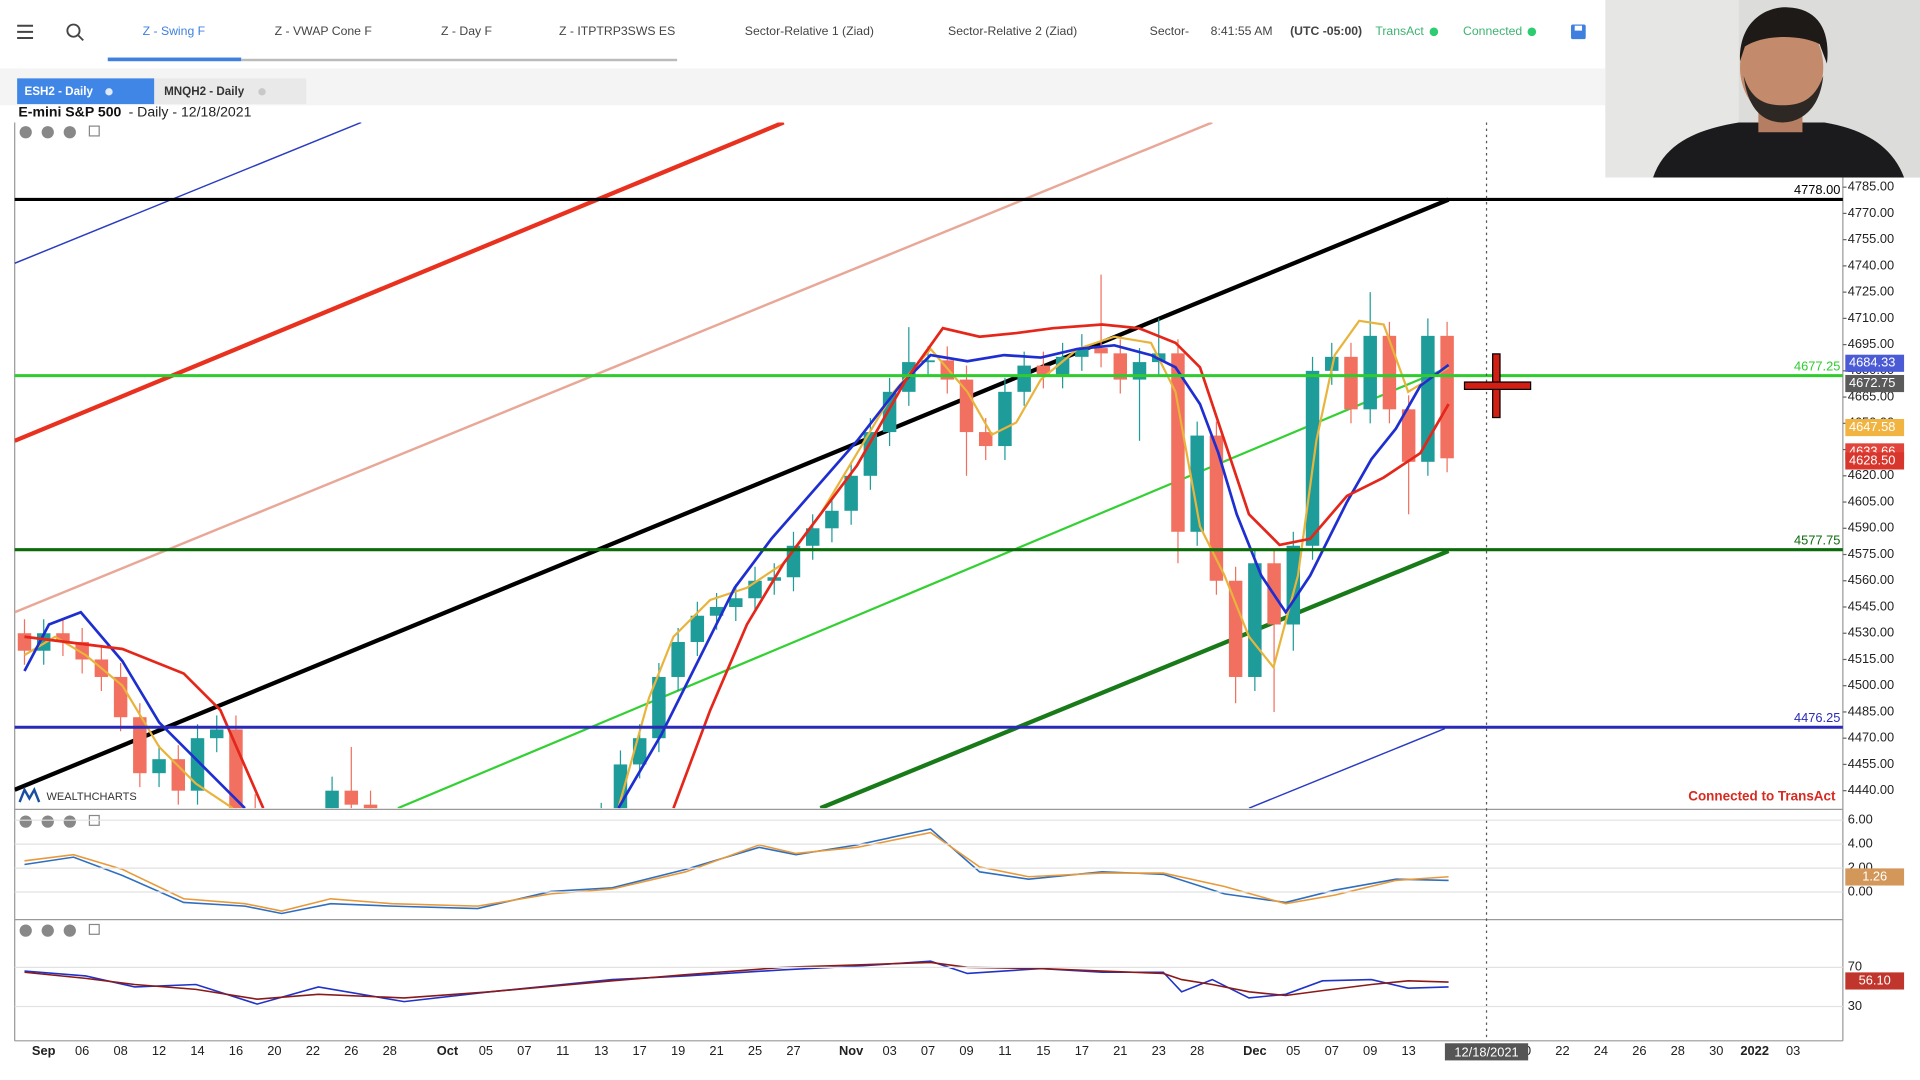 This screenshot has width=1920, height=1080. What do you see at coordinates (75, 32) in the screenshot?
I see `search-icon` at bounding box center [75, 32].